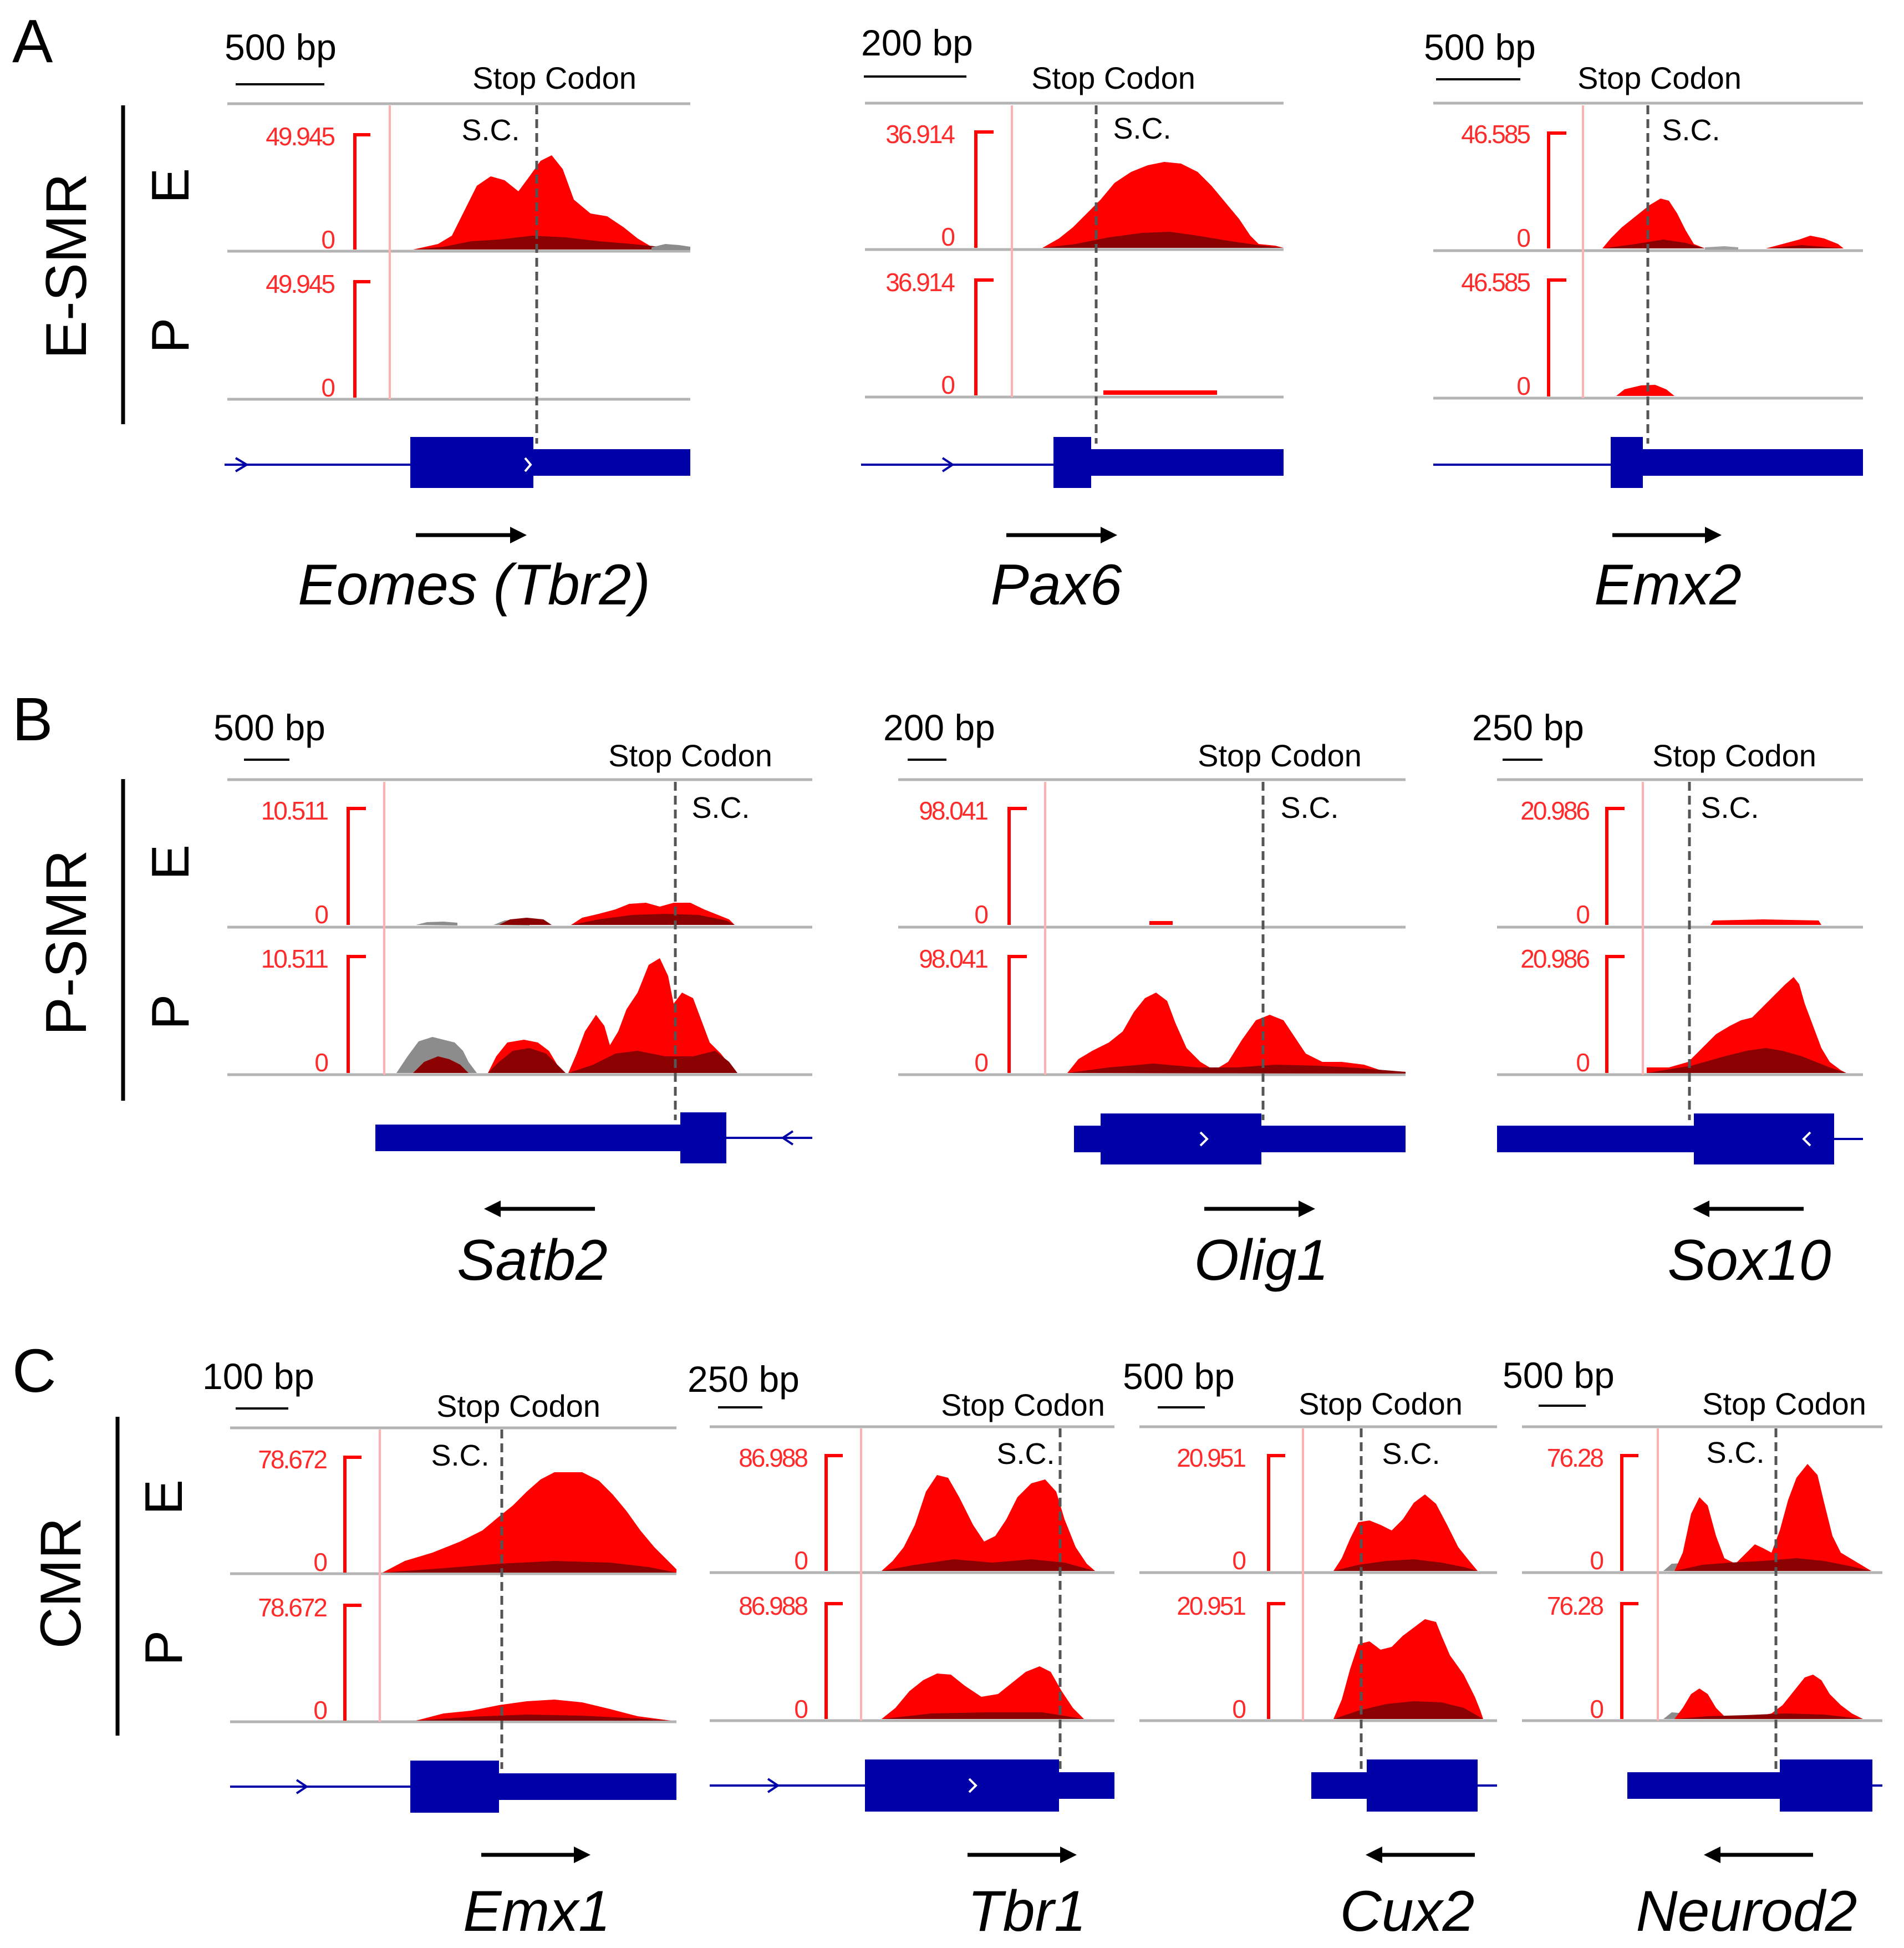 Image resolution: width=1904 pixels, height=1948 pixels. Describe the element at coordinates (1555, 810) in the screenshot. I see `y-max-label-e: 20.986` at that location.